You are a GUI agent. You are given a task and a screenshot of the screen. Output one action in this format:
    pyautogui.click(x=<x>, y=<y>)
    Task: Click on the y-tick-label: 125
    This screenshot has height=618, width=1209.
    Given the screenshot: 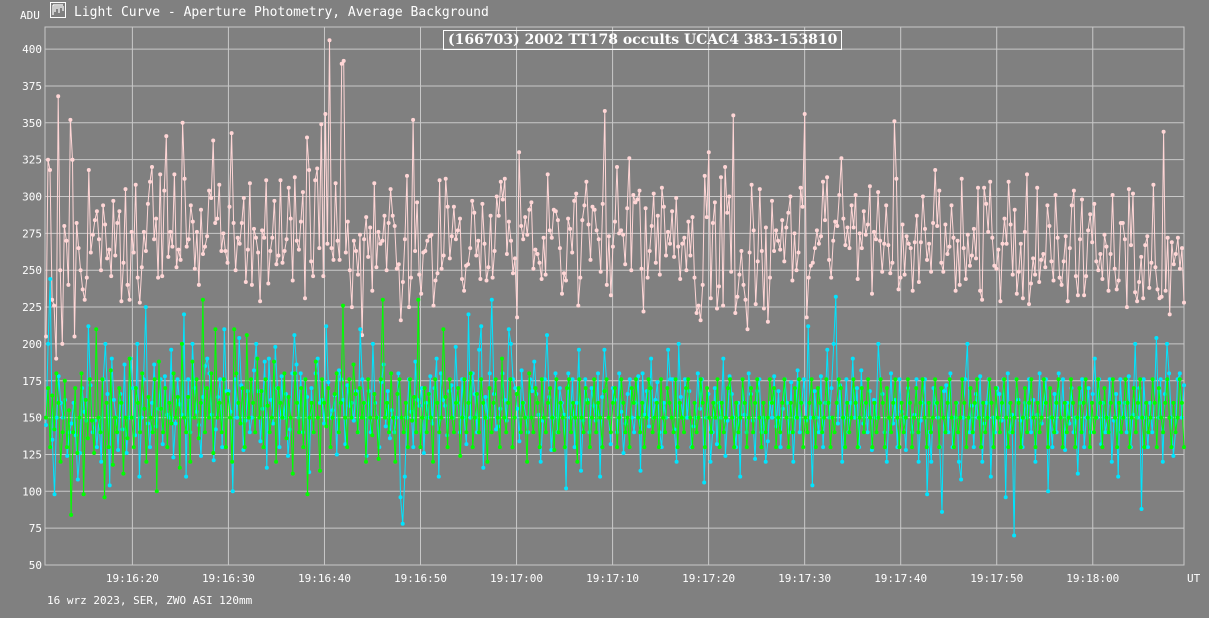 What is the action you would take?
    pyautogui.click(x=32, y=454)
    